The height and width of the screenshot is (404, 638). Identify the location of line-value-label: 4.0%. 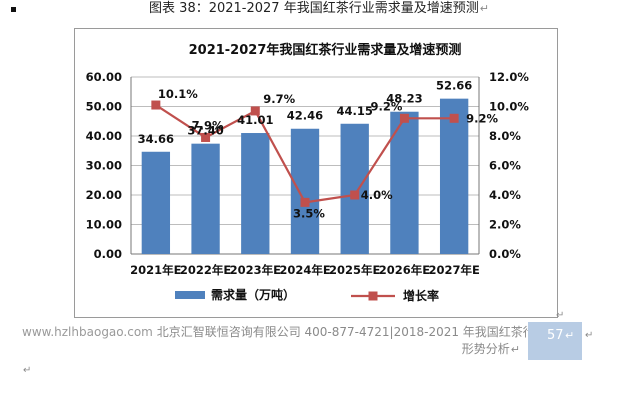
(377, 195).